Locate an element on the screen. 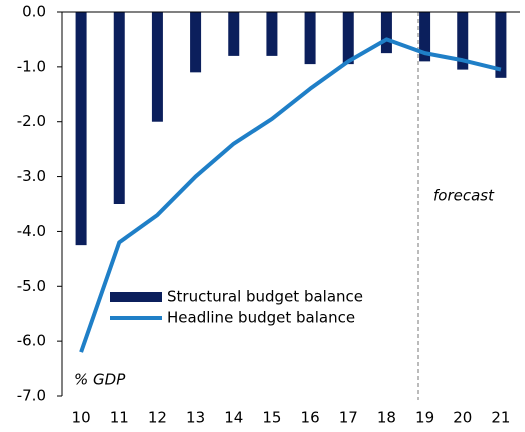  x-tick-label: 12 is located at coordinates (157, 418).